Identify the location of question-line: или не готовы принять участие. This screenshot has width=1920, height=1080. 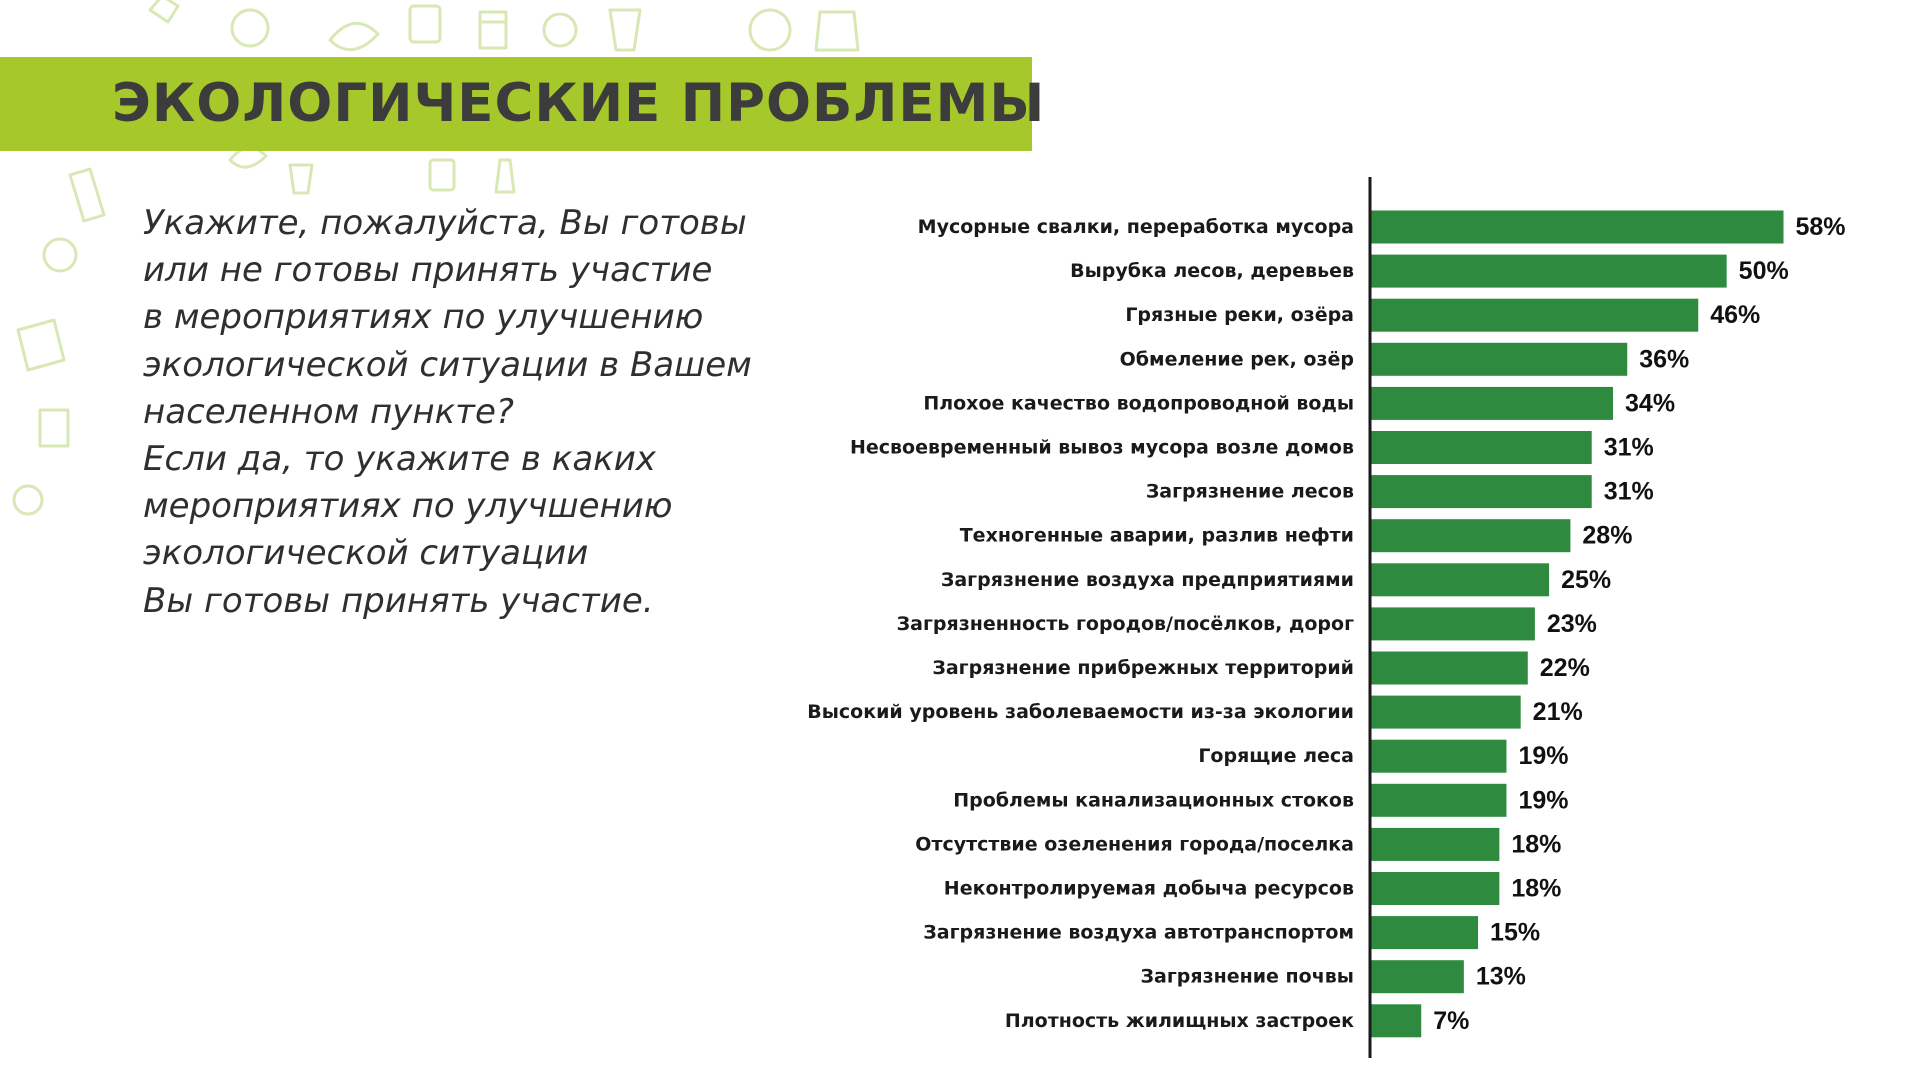
(428, 270).